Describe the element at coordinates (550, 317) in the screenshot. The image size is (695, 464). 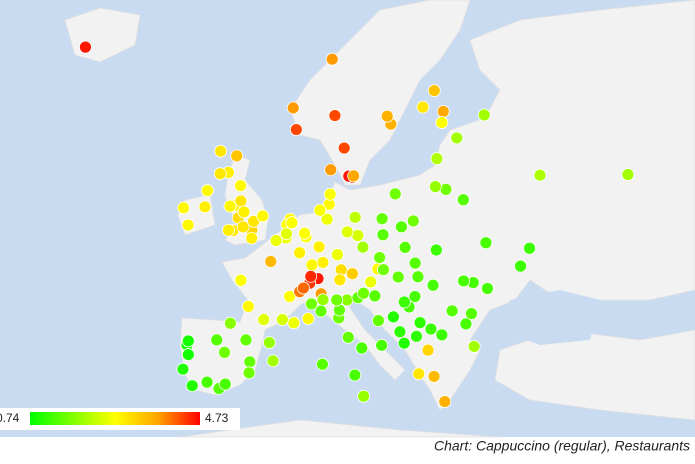
I see `black-sea` at that location.